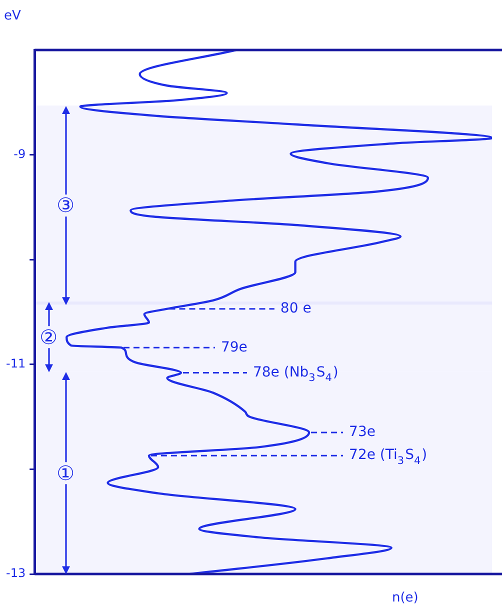  I want to click on x-axis-title: n(e), so click(405, 598).